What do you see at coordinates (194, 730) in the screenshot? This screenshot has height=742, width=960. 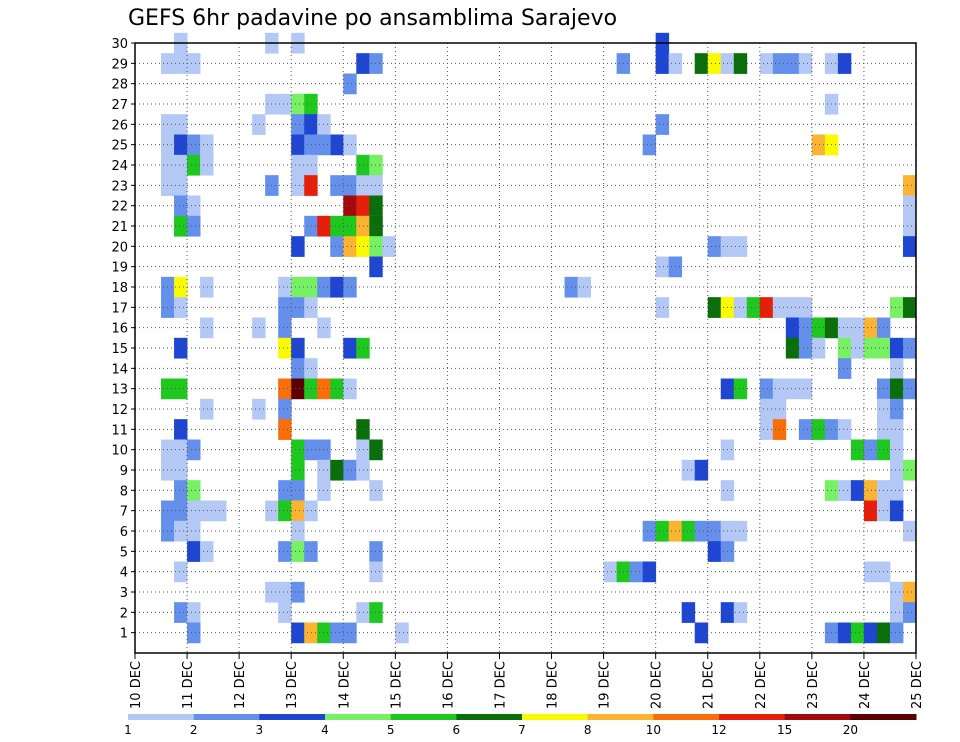 I see `legend-label: 2` at bounding box center [194, 730].